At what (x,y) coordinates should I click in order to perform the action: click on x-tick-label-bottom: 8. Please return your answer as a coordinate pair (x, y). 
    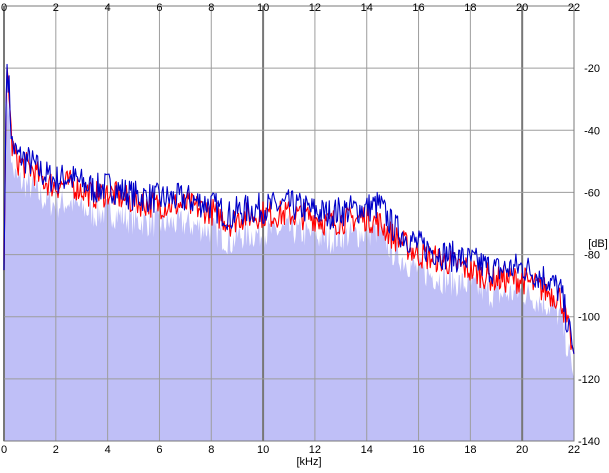
    Looking at the image, I should click on (211, 450).